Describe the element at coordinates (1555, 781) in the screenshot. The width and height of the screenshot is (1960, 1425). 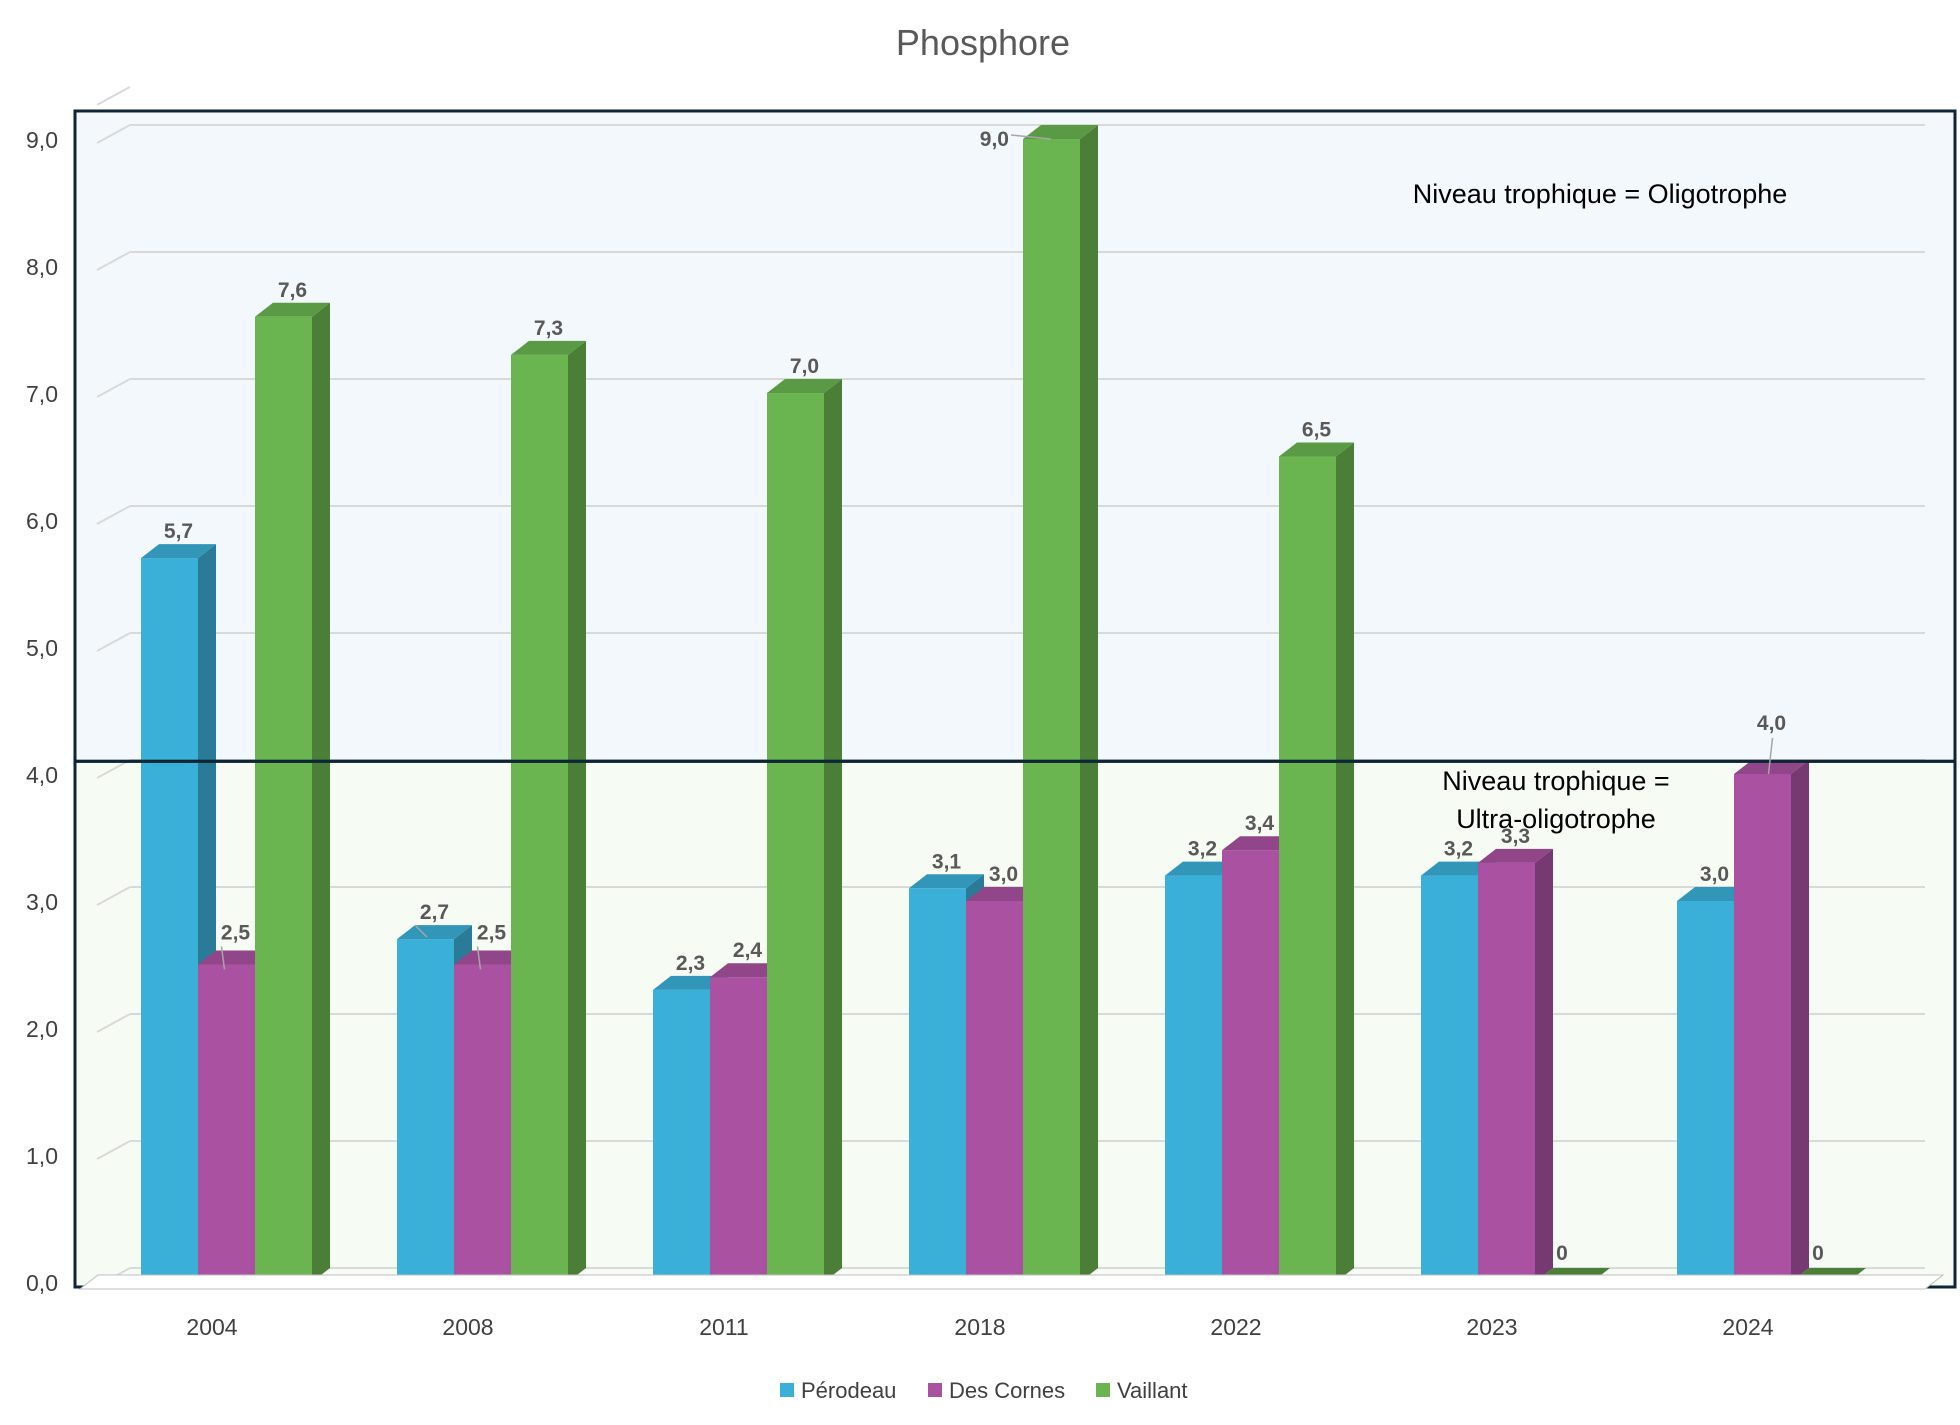
I see `zone-label-ultra-oligotrophe: Niveau trophique =` at that location.